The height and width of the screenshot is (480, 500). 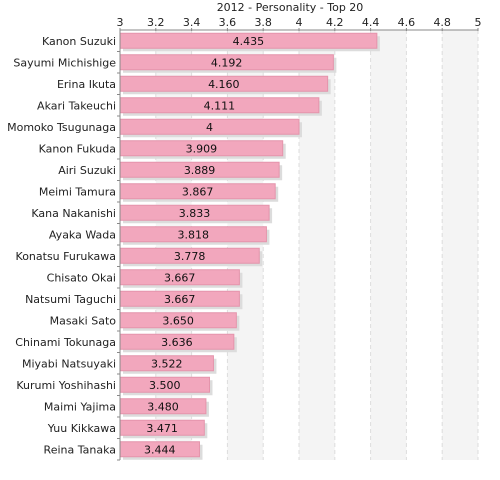 What do you see at coordinates (61, 127) in the screenshot?
I see `category-label: Momoko Tsugunaga` at bounding box center [61, 127].